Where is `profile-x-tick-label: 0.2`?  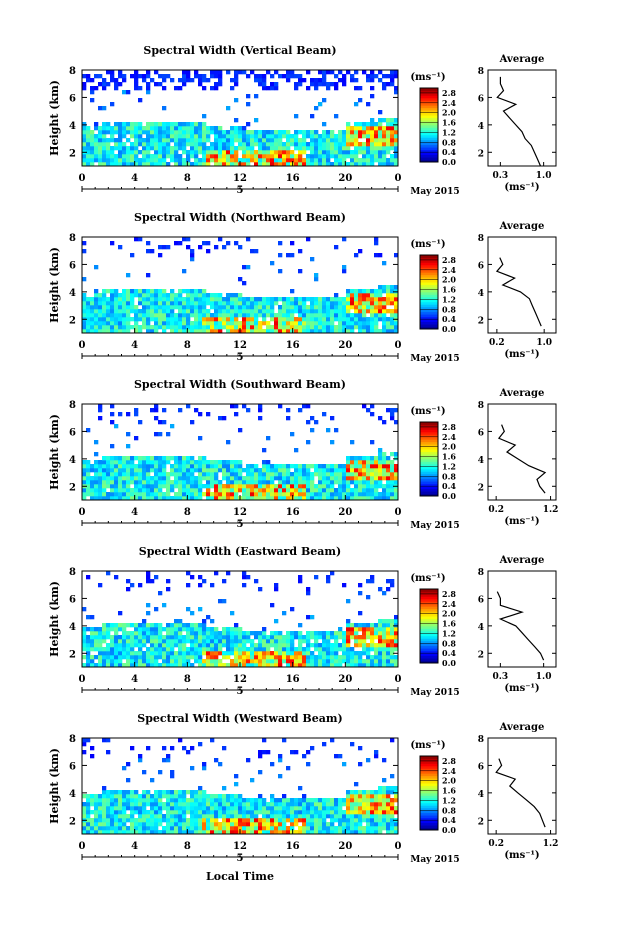
profile-x-tick-label: 0.2 is located at coordinates (497, 343).